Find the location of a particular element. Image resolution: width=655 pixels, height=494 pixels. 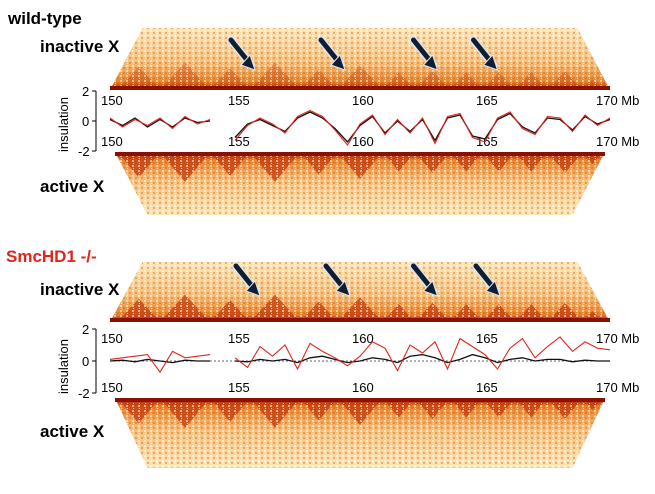

panel-title-smchd1: SmcHD1 -/- is located at coordinates (51, 256).